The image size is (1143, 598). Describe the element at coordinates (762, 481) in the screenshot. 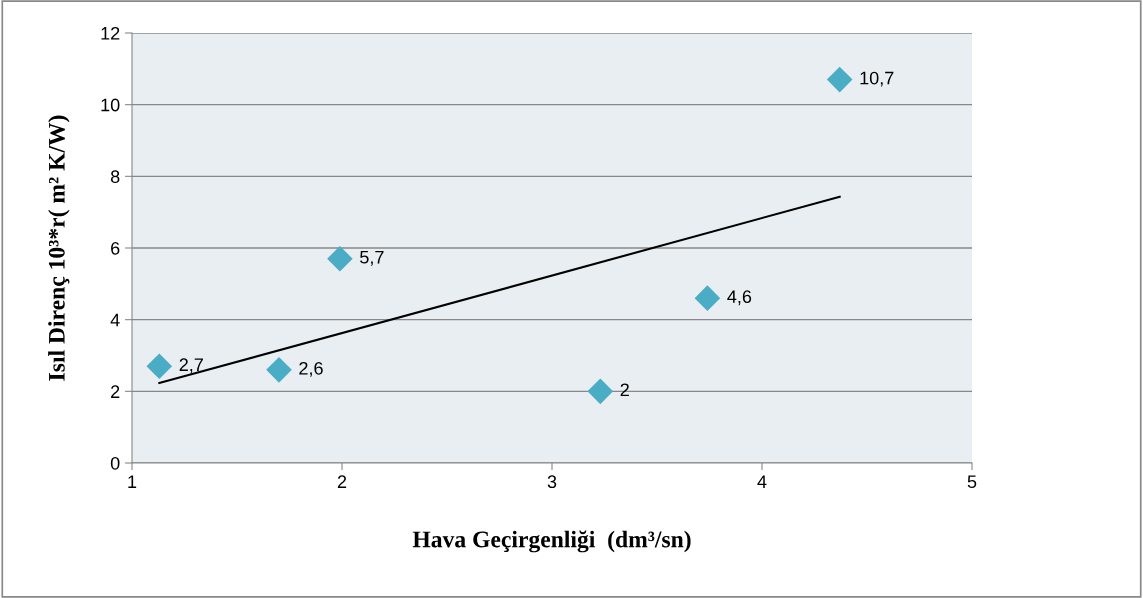

I see `x-tick-label: 4` at that location.